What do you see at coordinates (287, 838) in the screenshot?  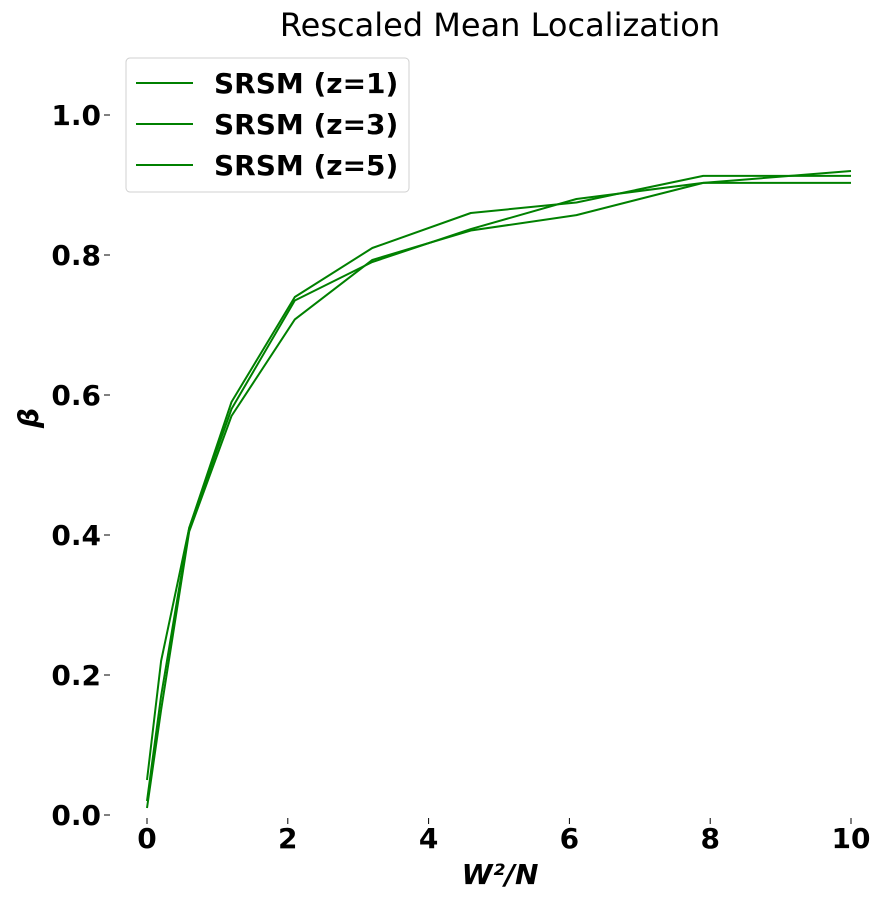 I see `x-tick-label: 2` at bounding box center [287, 838].